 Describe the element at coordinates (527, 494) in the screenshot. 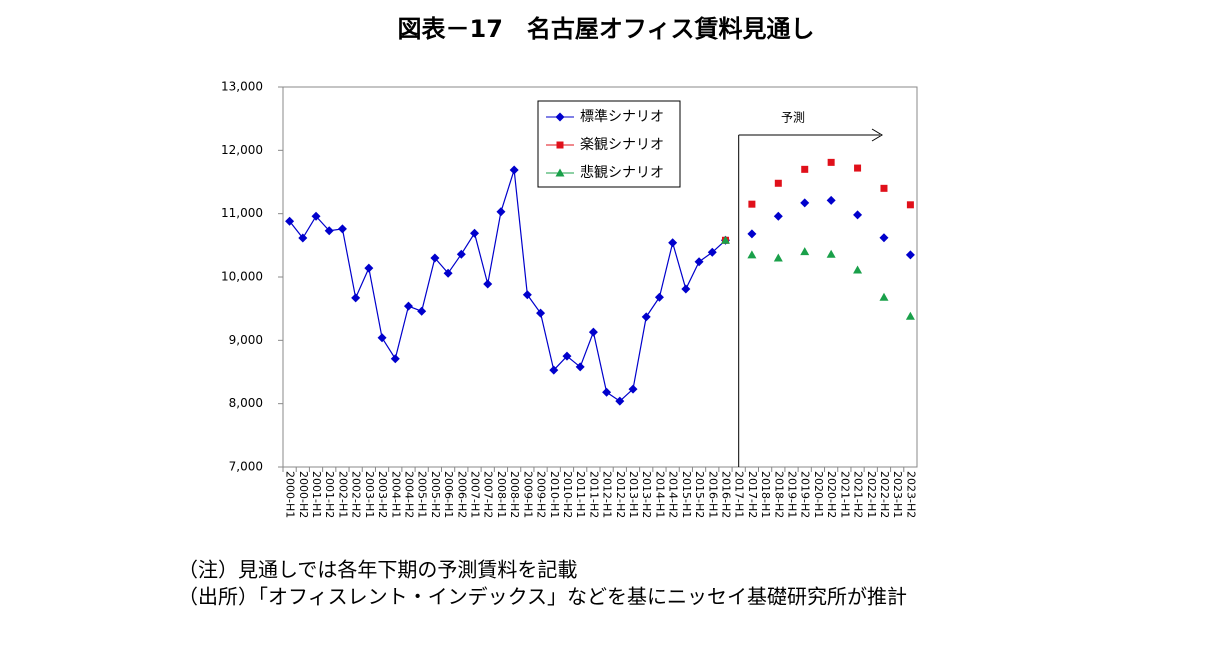

I see `x-tick-label: 2009-H1` at that location.